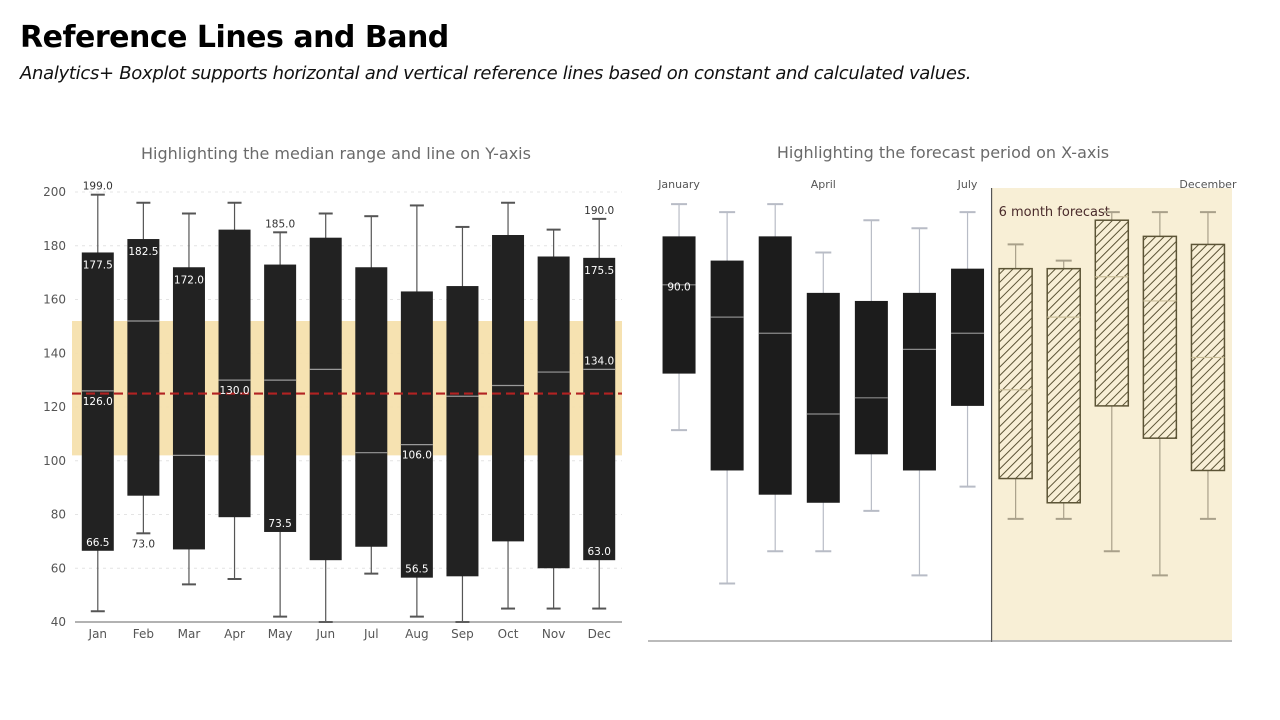 The height and width of the screenshot is (720, 1280). What do you see at coordinates (280, 634) in the screenshot?
I see `chart1-xtick-label: May` at bounding box center [280, 634].